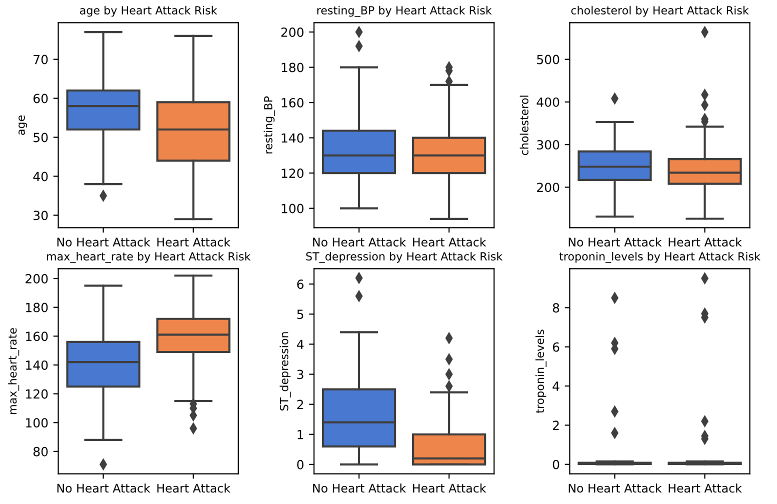 The width and height of the screenshot is (777, 504). What do you see at coordinates (41, 215) in the screenshot?
I see `y-tick-label: 30` at bounding box center [41, 215].